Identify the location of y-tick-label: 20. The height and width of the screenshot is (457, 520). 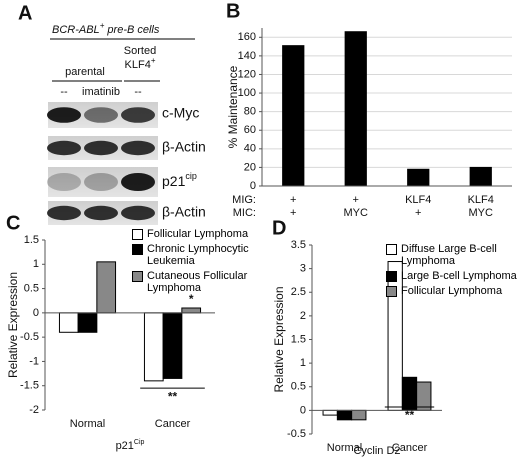
(250, 167).